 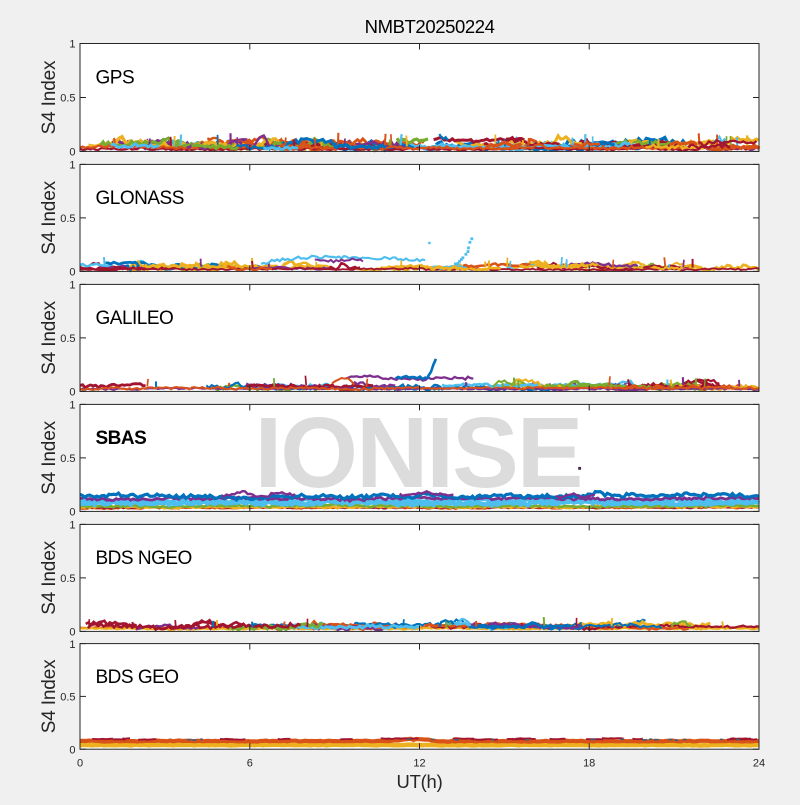 What do you see at coordinates (419, 764) in the screenshot?
I see `svg-text: 12` at bounding box center [419, 764].